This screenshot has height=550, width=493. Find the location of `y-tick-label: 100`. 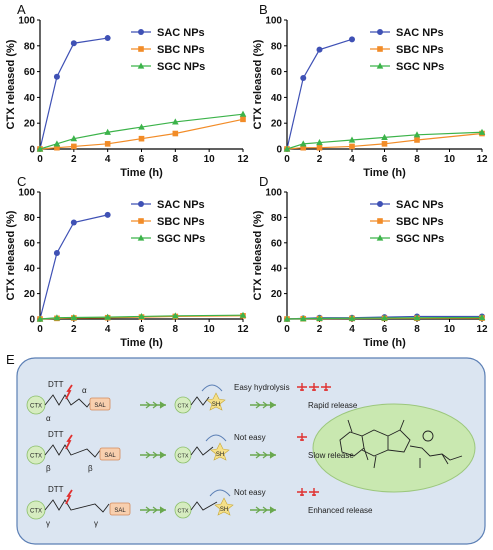

y-tick-label: 100 is located at coordinates (273, 21).